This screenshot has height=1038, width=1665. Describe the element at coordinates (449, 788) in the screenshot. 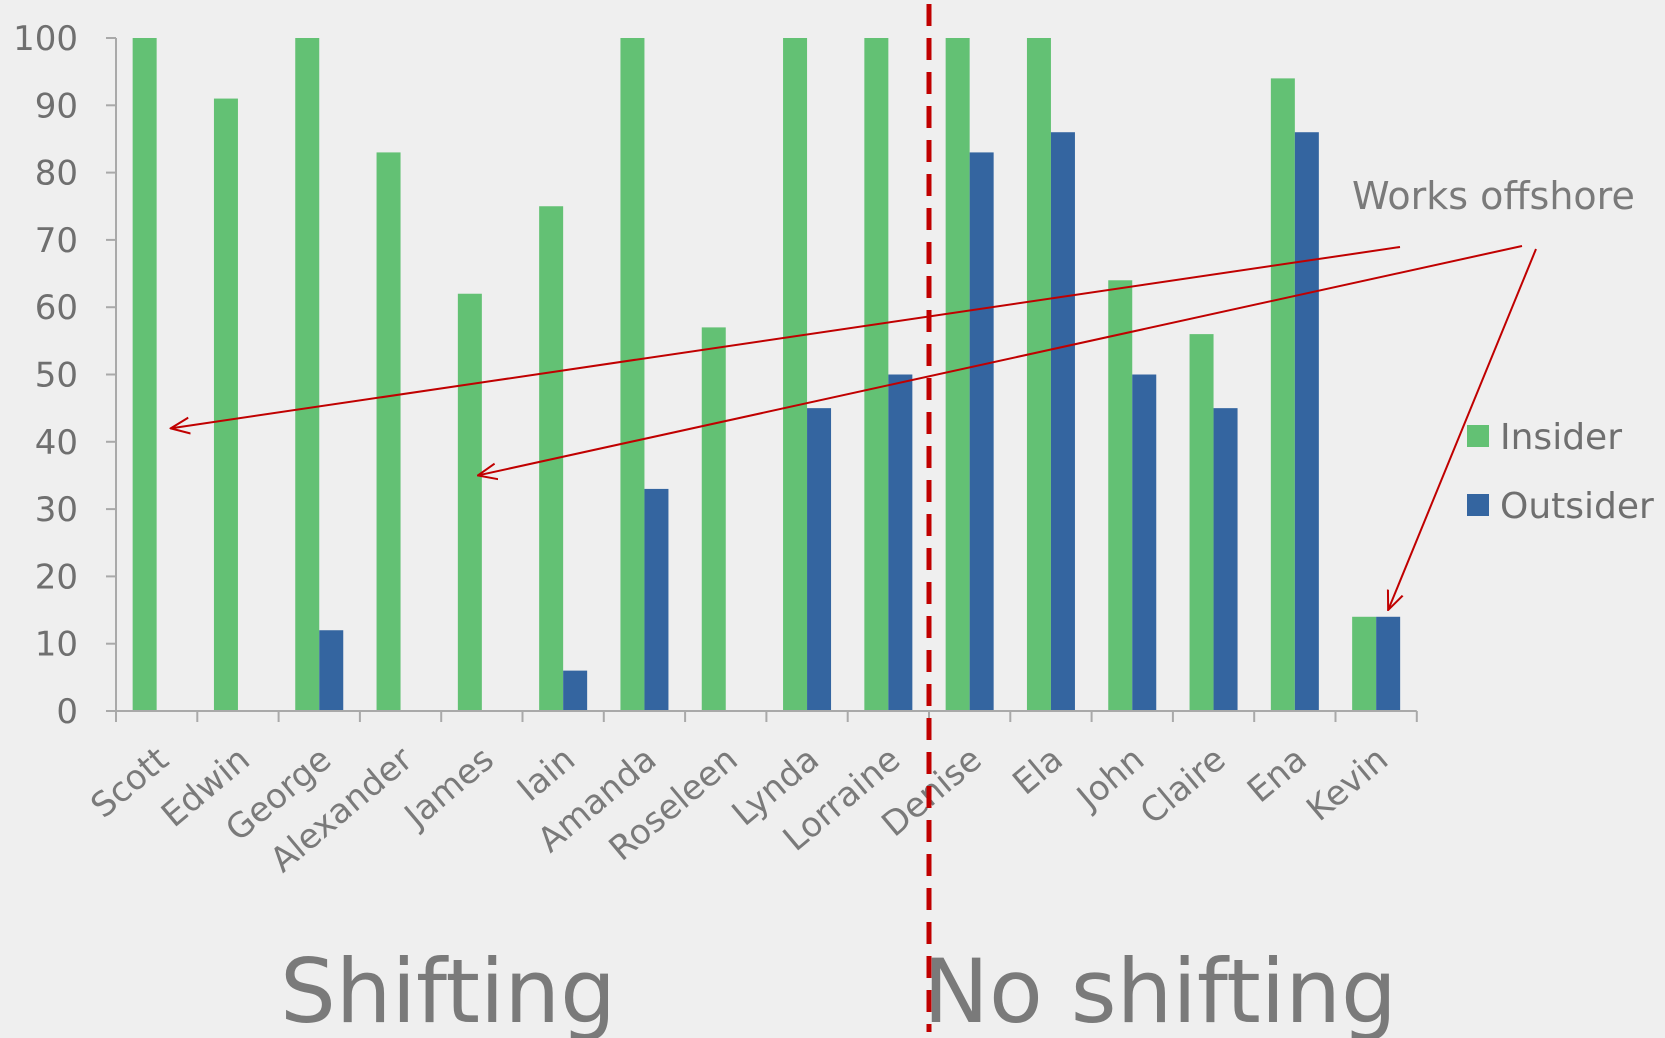

I see `x-tick-label-james: James` at that location.